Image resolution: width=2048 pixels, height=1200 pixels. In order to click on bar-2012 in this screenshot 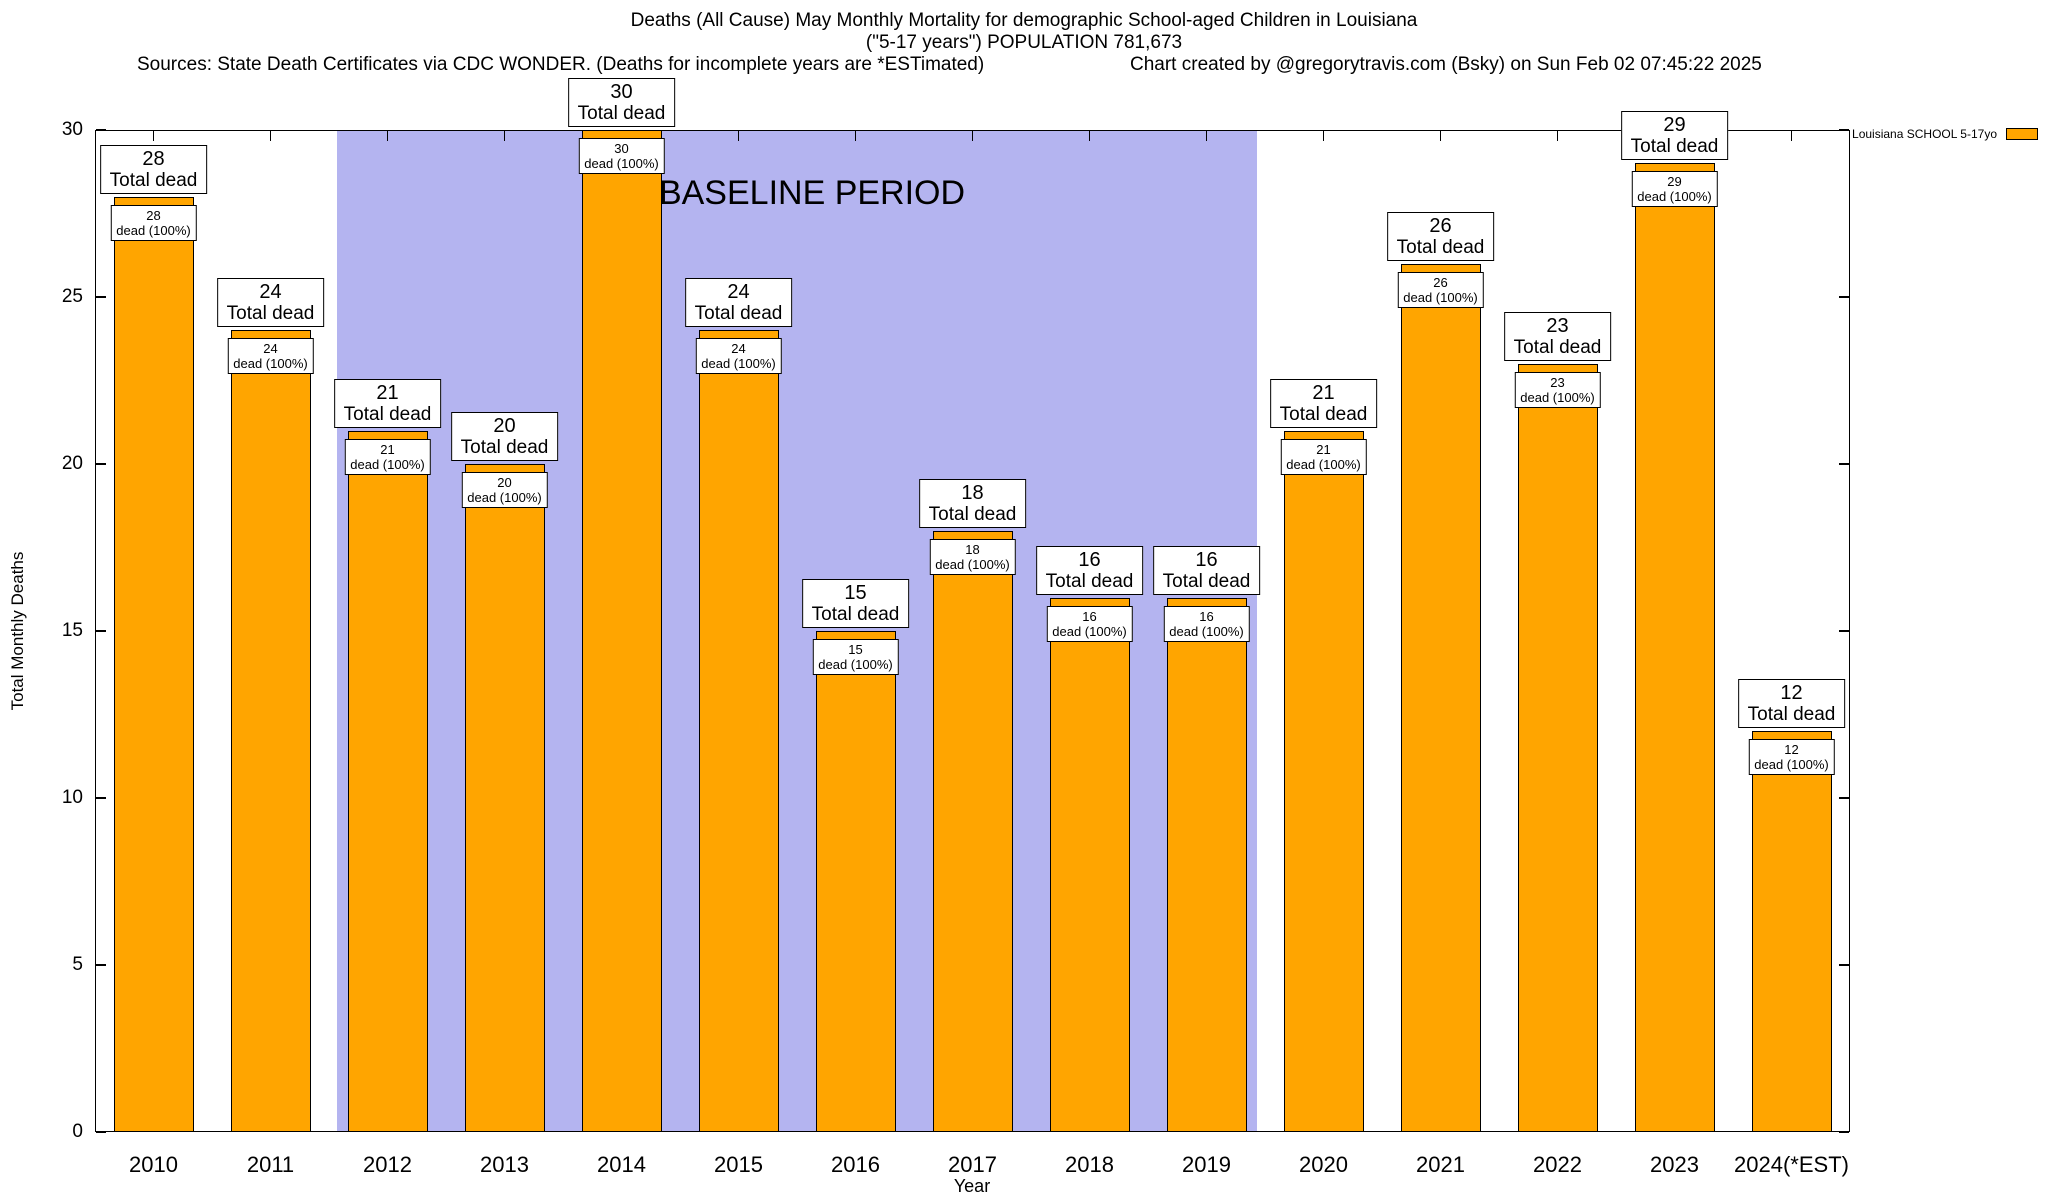, I will do `click(387, 781)`.